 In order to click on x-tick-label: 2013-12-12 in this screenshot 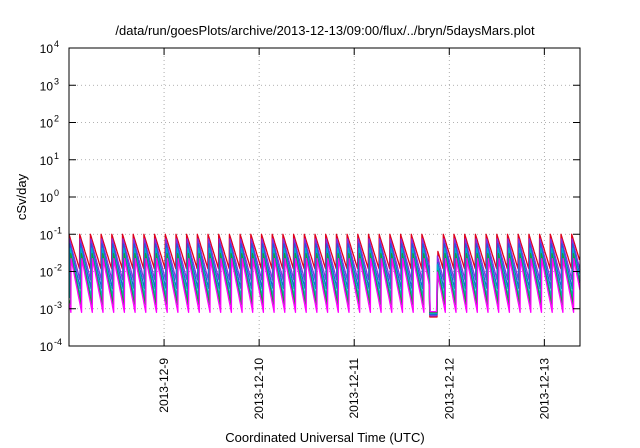, I will do `click(449, 389)`.